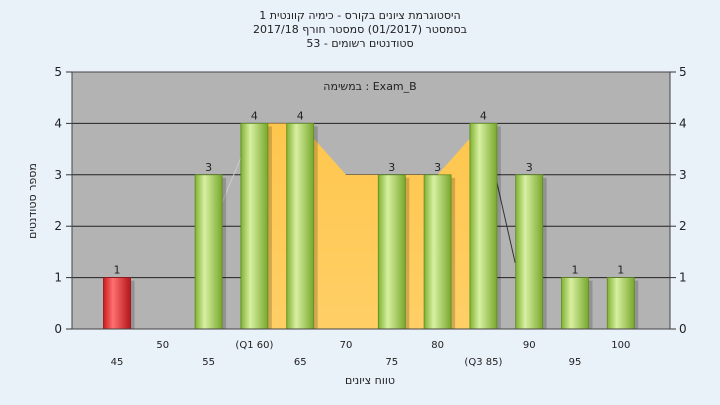 Image resolution: width=720 pixels, height=405 pixels. What do you see at coordinates (437, 345) in the screenshot?
I see `x-tick-label: 80` at bounding box center [437, 345].